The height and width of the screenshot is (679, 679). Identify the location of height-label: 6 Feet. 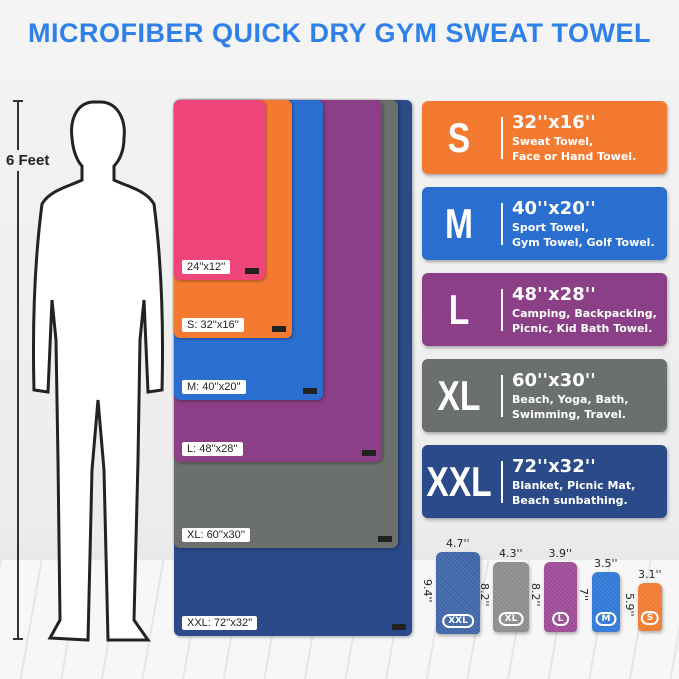
(28, 160).